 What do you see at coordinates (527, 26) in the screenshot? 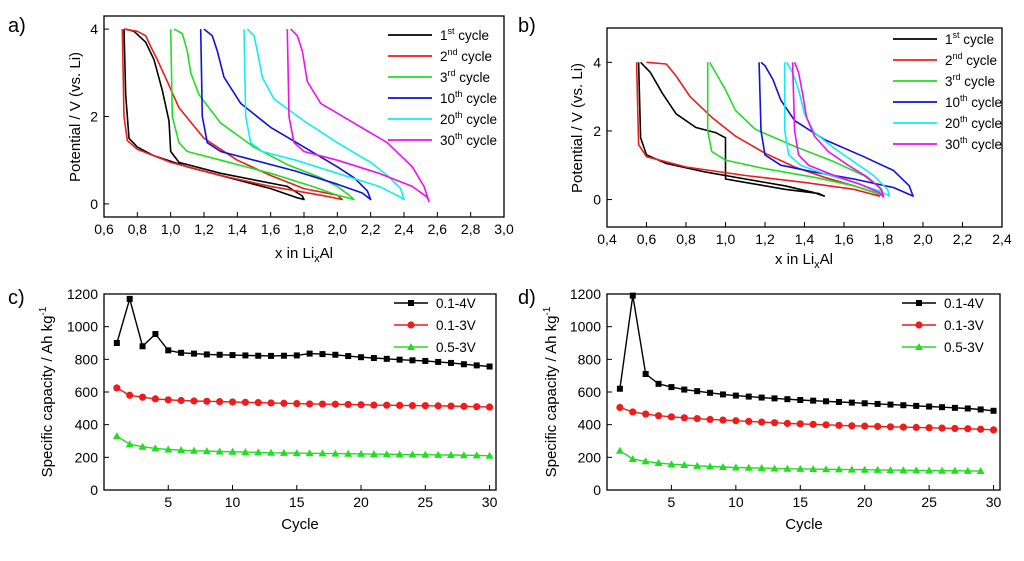
I see `panel-b-label: b)` at bounding box center [527, 26].